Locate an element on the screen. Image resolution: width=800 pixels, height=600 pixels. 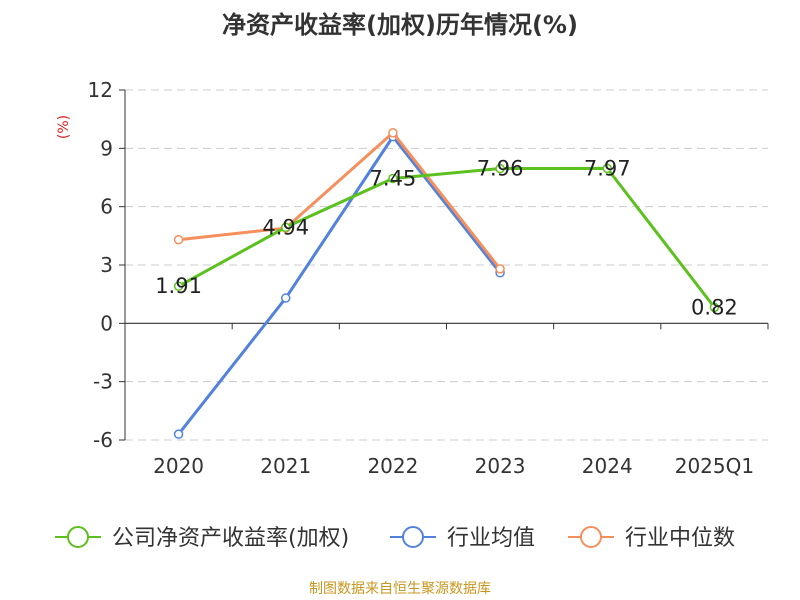
y-tick-label: 9 is located at coordinates (106, 148).